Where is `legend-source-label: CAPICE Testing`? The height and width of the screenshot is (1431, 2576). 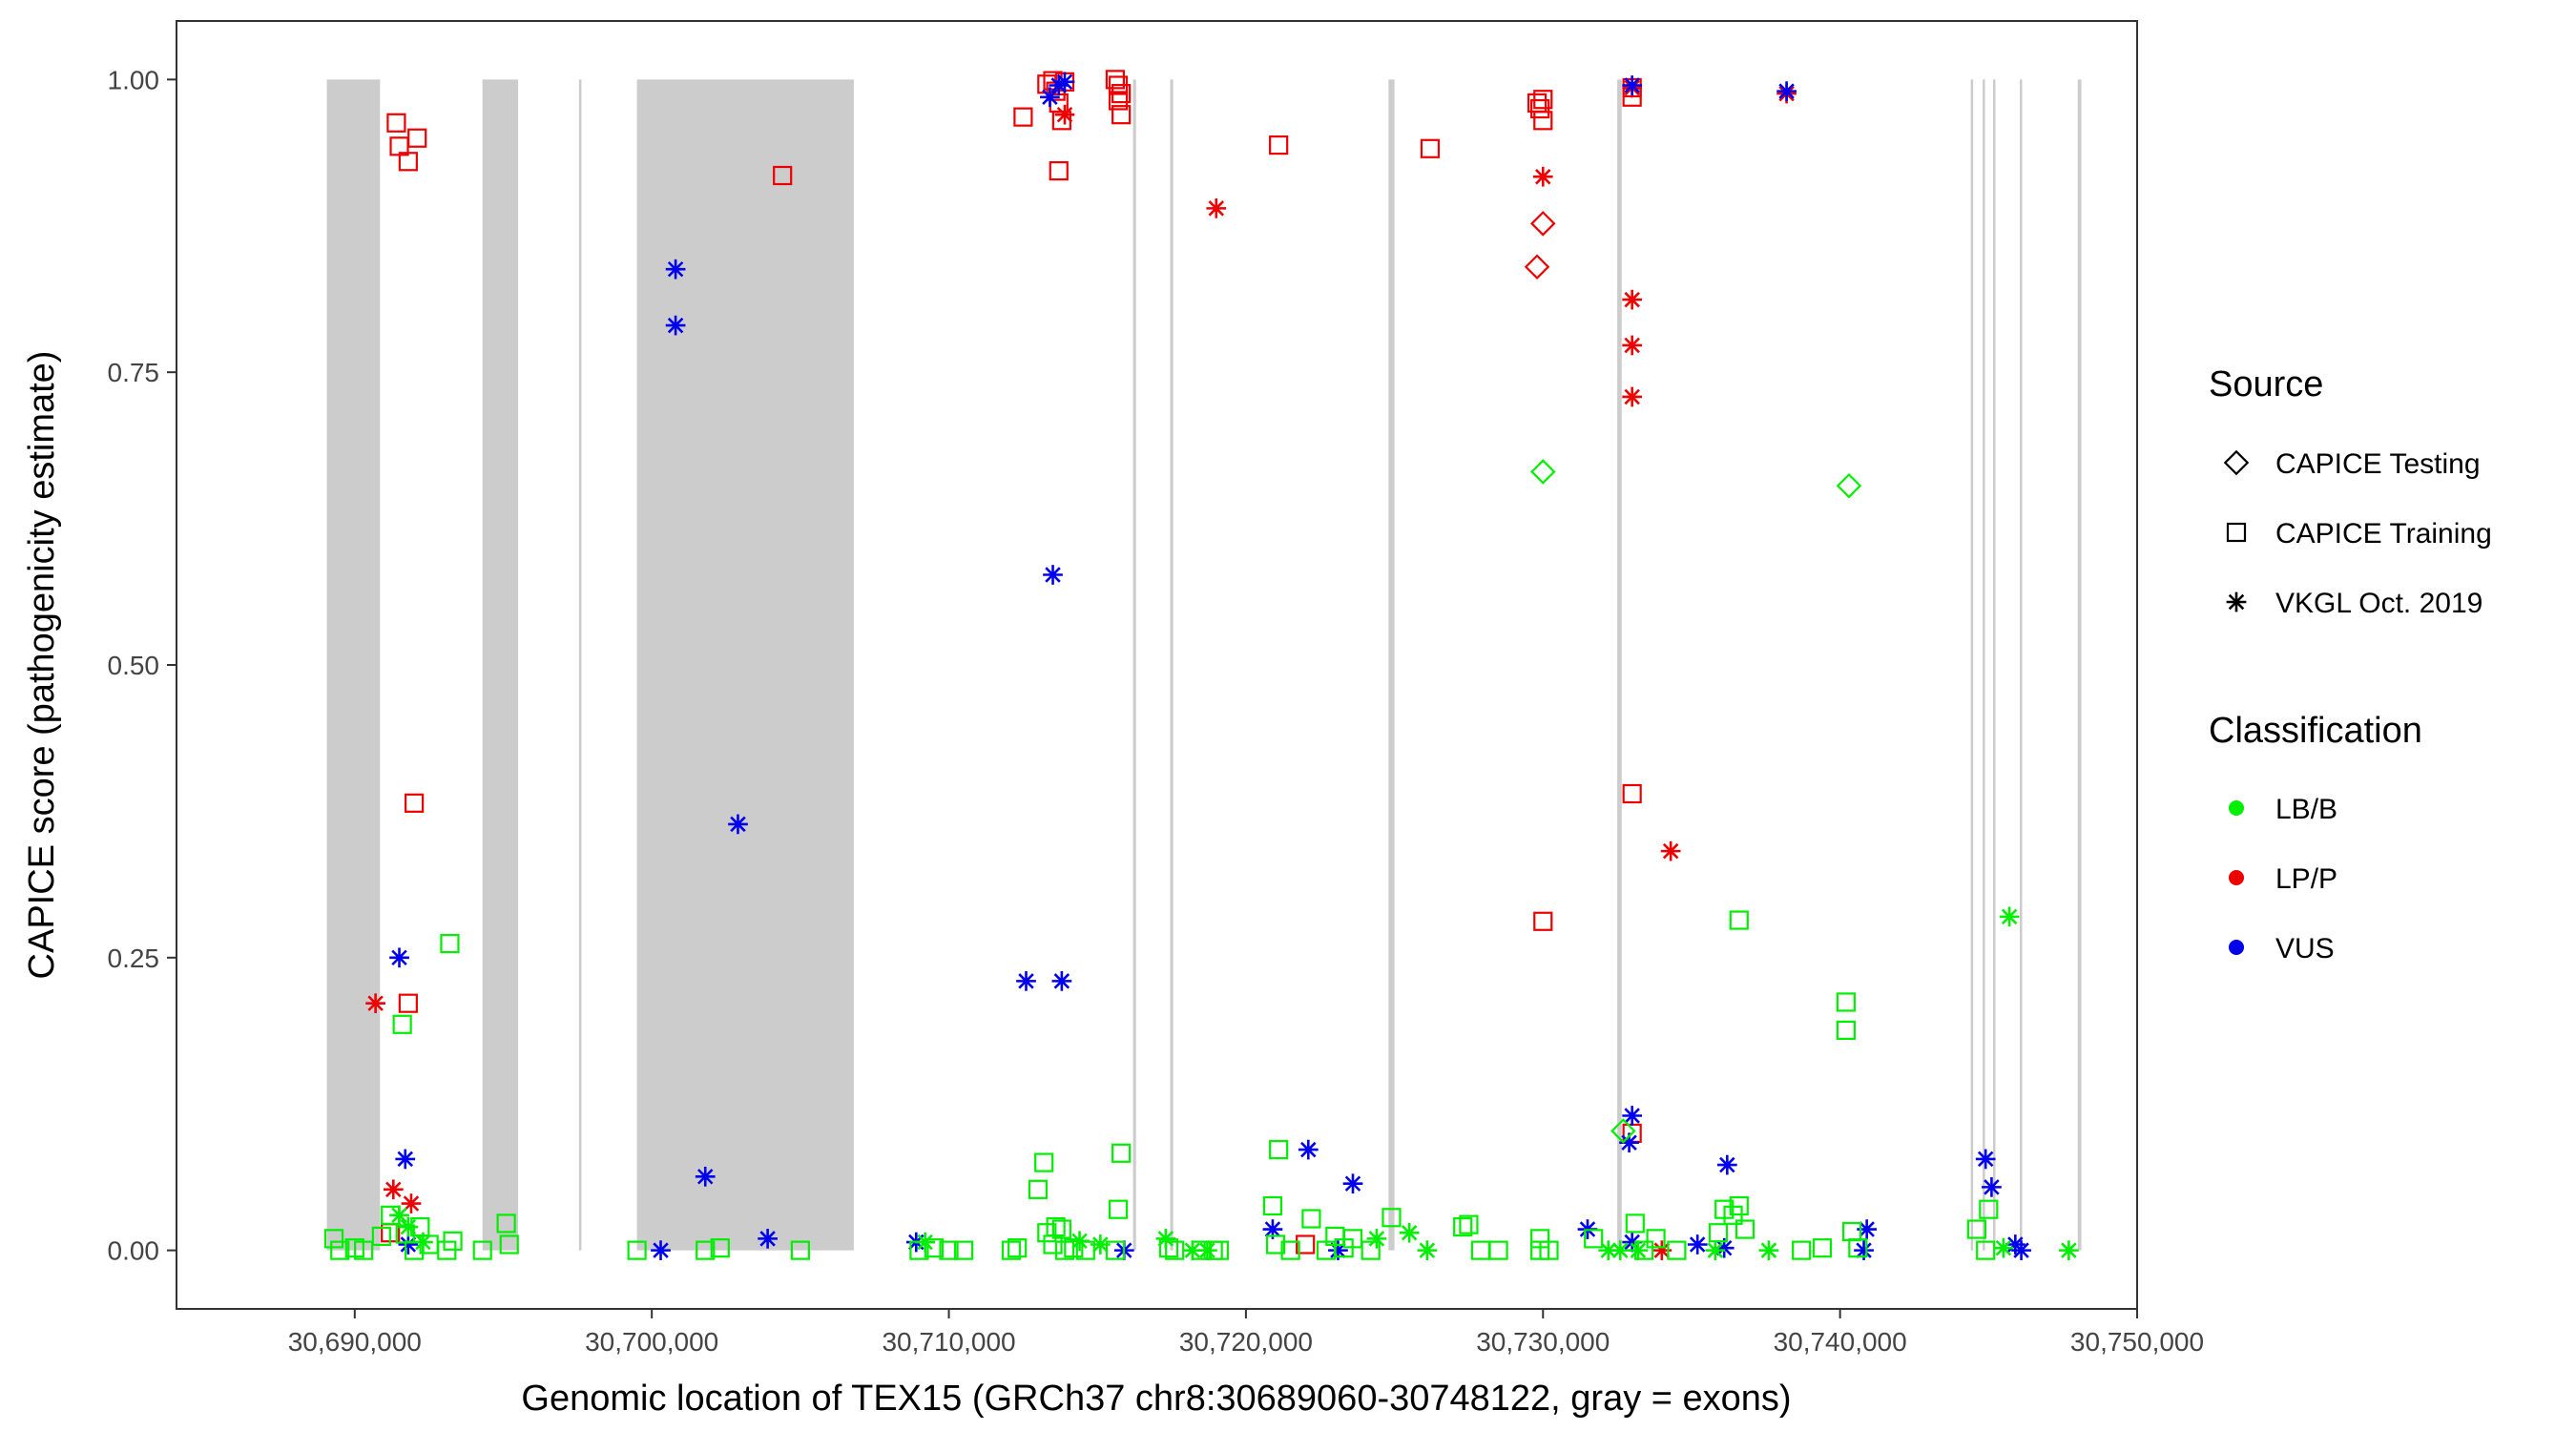
legend-source-label: CAPICE Testing is located at coordinates (2378, 464).